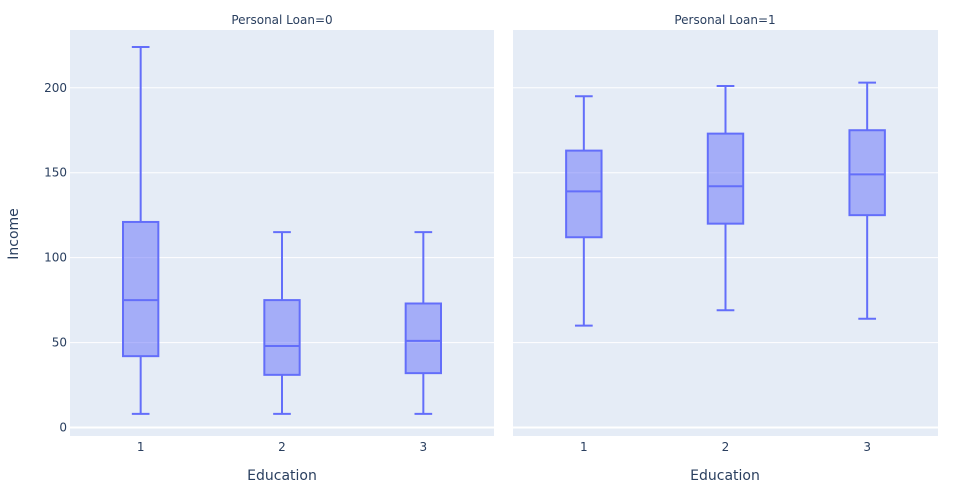  I want to click on y-tick-label: 100, so click(55, 258).